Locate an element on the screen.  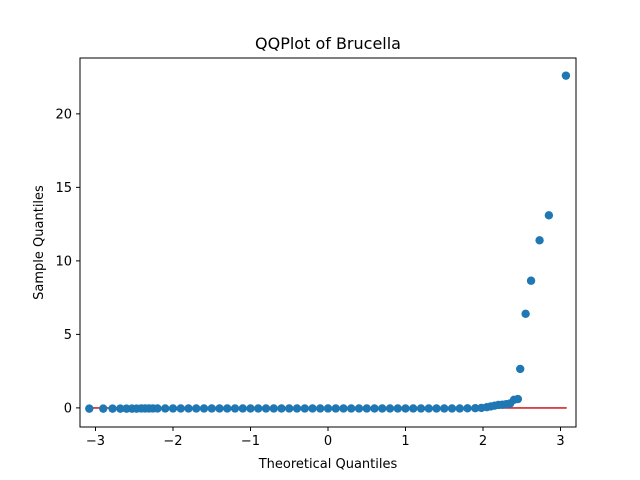
x-tick-label: −2 is located at coordinates (172, 441).